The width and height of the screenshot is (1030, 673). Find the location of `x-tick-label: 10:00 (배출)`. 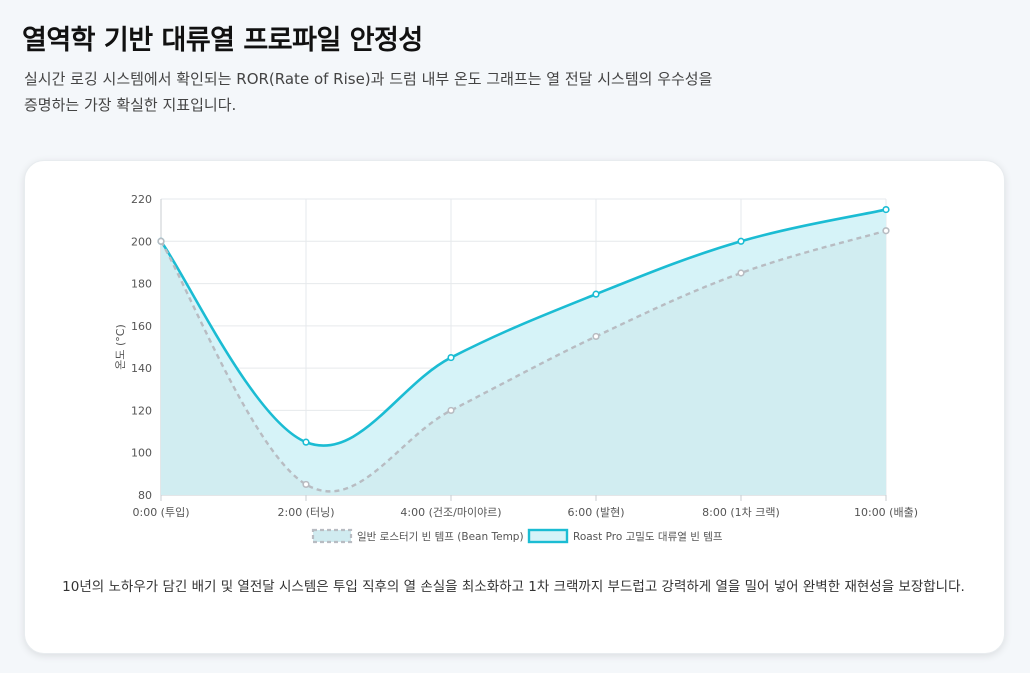

x-tick-label: 10:00 (배출) is located at coordinates (886, 512).